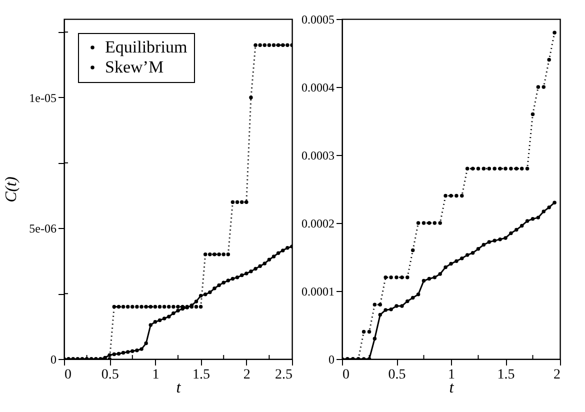  What do you see at coordinates (42, 229) in the screenshot?
I see `y-tick-label: 5e-06` at bounding box center [42, 229].